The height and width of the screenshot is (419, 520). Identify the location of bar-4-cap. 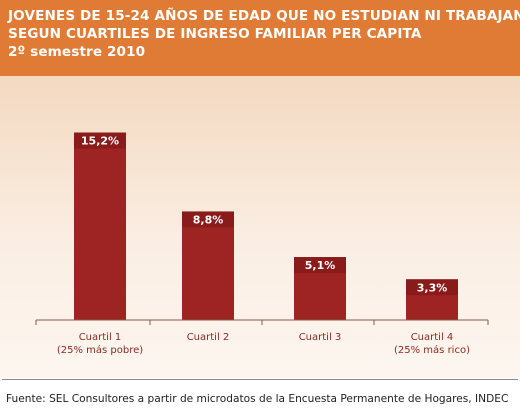
(432, 287).